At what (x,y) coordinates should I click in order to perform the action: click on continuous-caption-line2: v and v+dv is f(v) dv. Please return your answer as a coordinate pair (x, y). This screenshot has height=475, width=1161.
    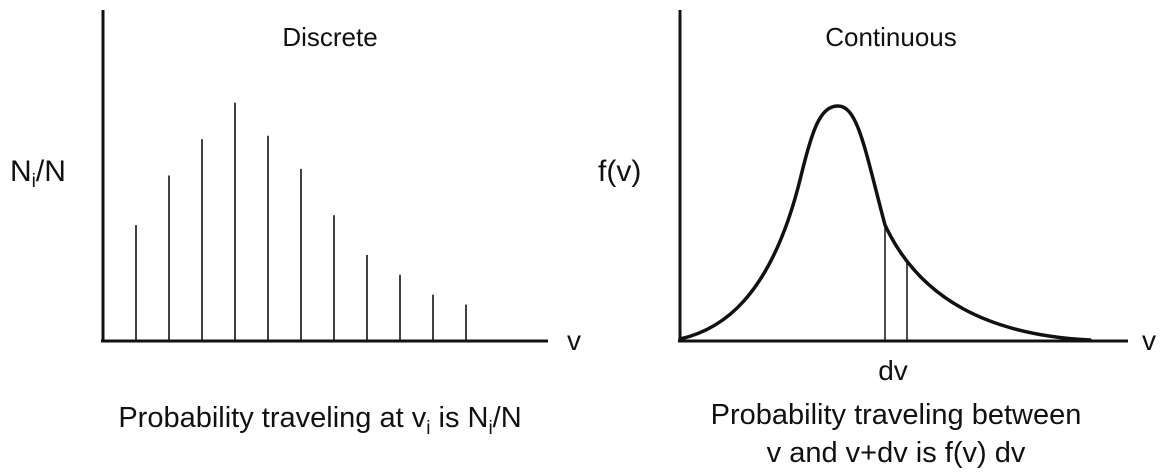
    Looking at the image, I should click on (896, 453).